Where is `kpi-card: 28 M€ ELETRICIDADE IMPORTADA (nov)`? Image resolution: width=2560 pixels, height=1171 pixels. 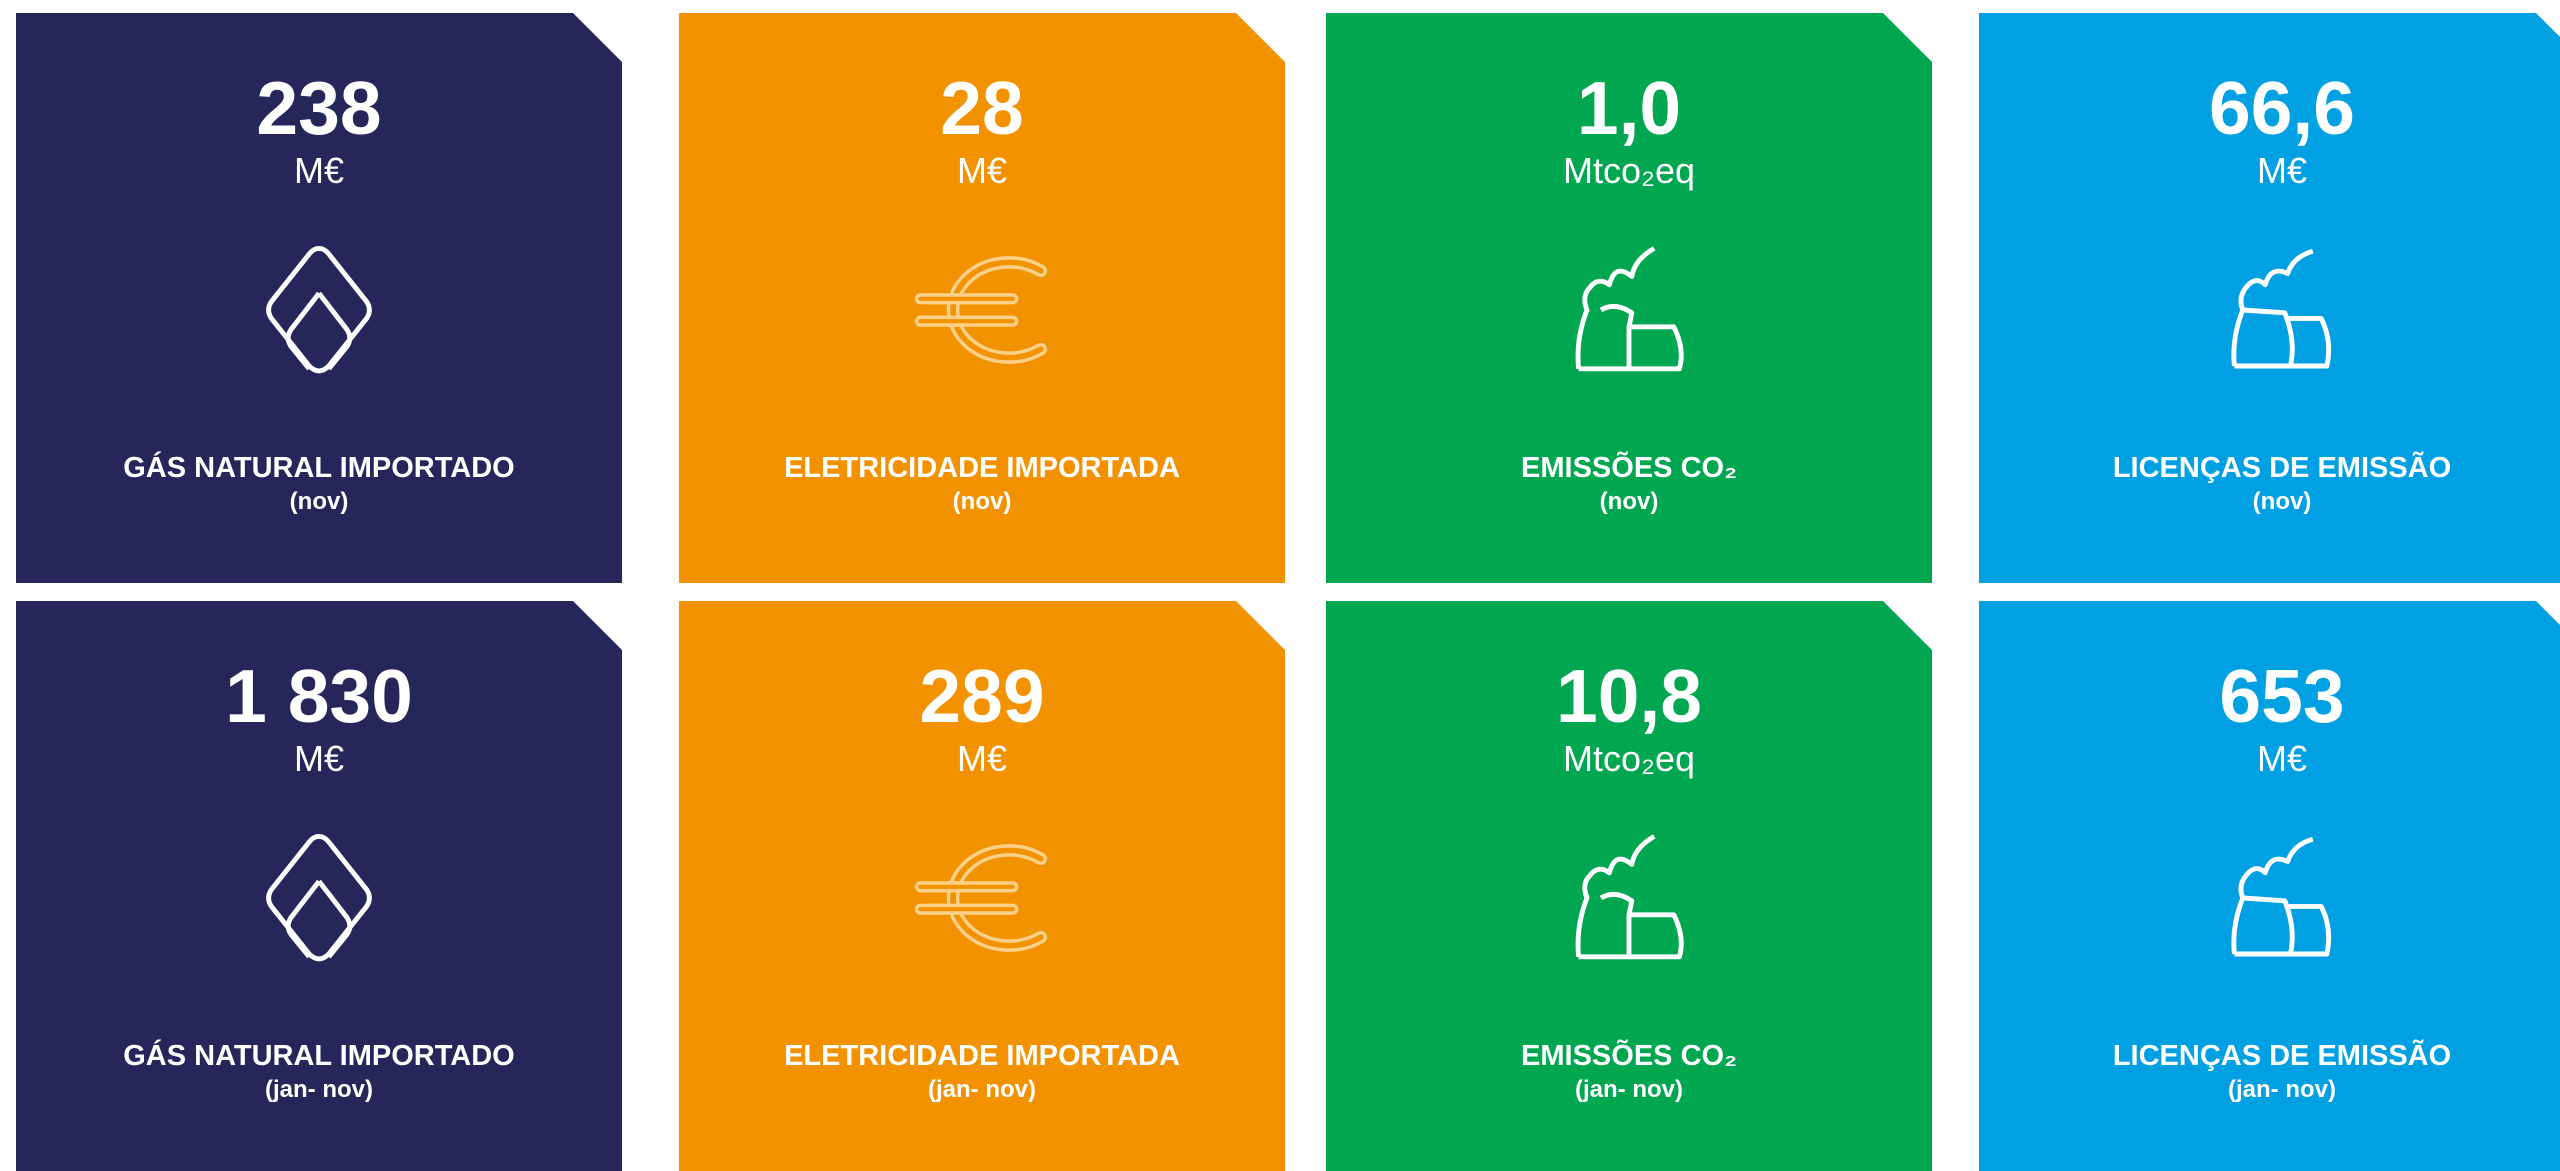
kpi-card: 28 M€ ELETRICIDADE IMPORTADA (nov) is located at coordinates (982, 298).